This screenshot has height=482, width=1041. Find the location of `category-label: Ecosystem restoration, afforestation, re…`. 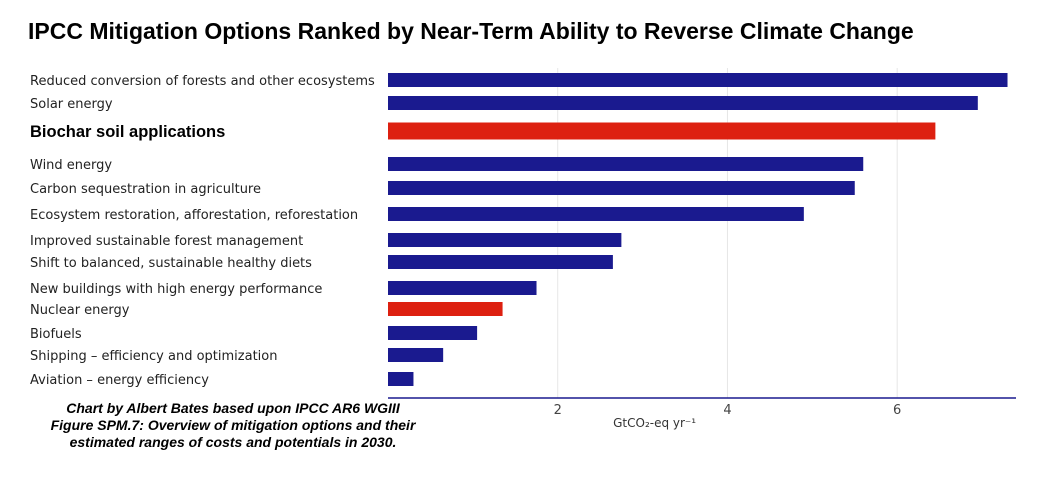

category-label: Ecosystem restoration, afforestation, re… is located at coordinates (194, 215).